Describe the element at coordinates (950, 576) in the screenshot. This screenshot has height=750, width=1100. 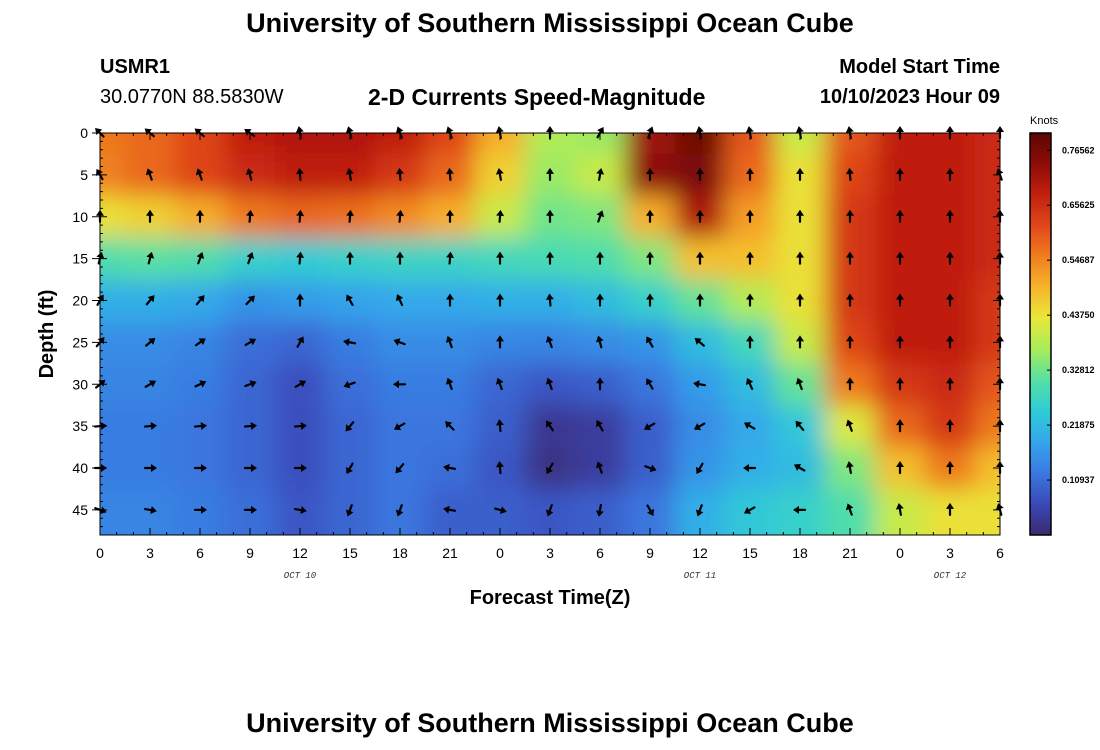
I see `x-date-label: OCT 12` at that location.